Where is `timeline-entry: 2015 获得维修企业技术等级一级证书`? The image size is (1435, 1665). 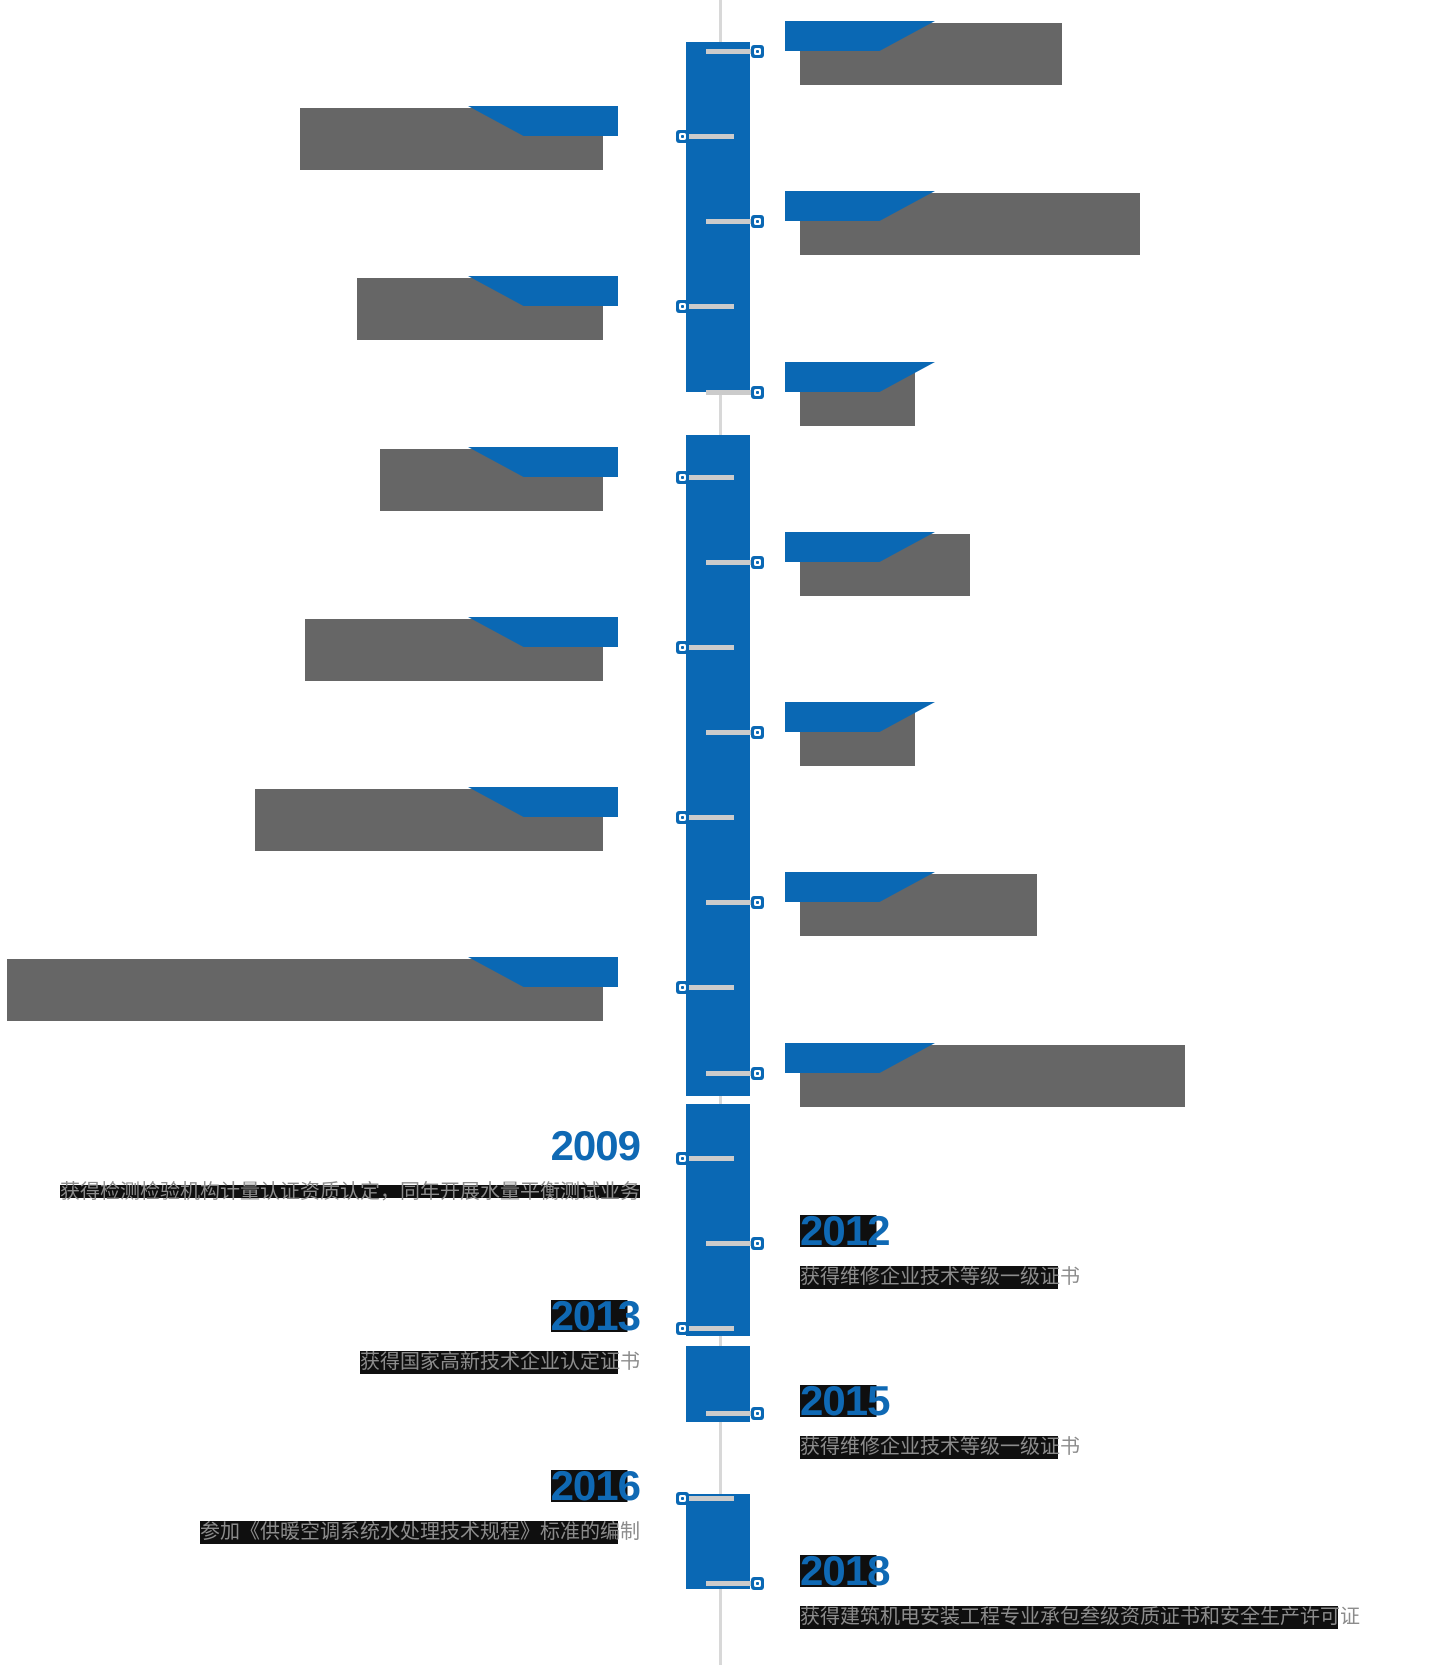
timeline-entry: 2015 获得维修企业技术等级一级证书 is located at coordinates (940, 1418).